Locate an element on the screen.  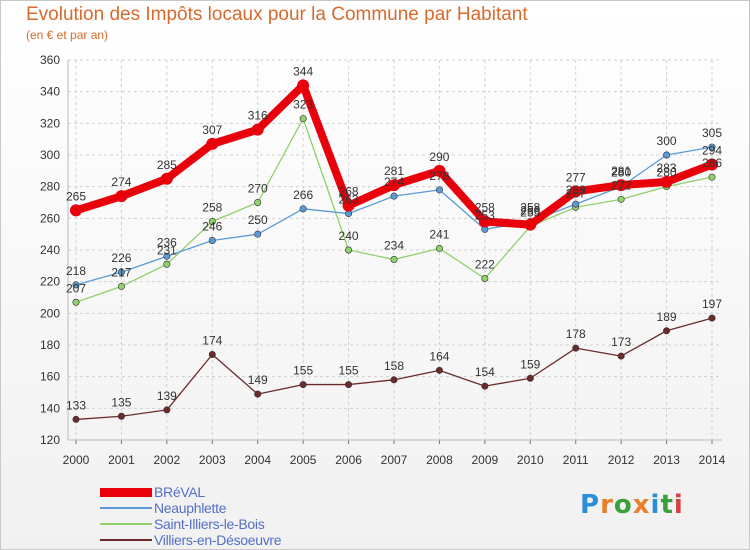
data-label: 226 is located at coordinates (121, 258).